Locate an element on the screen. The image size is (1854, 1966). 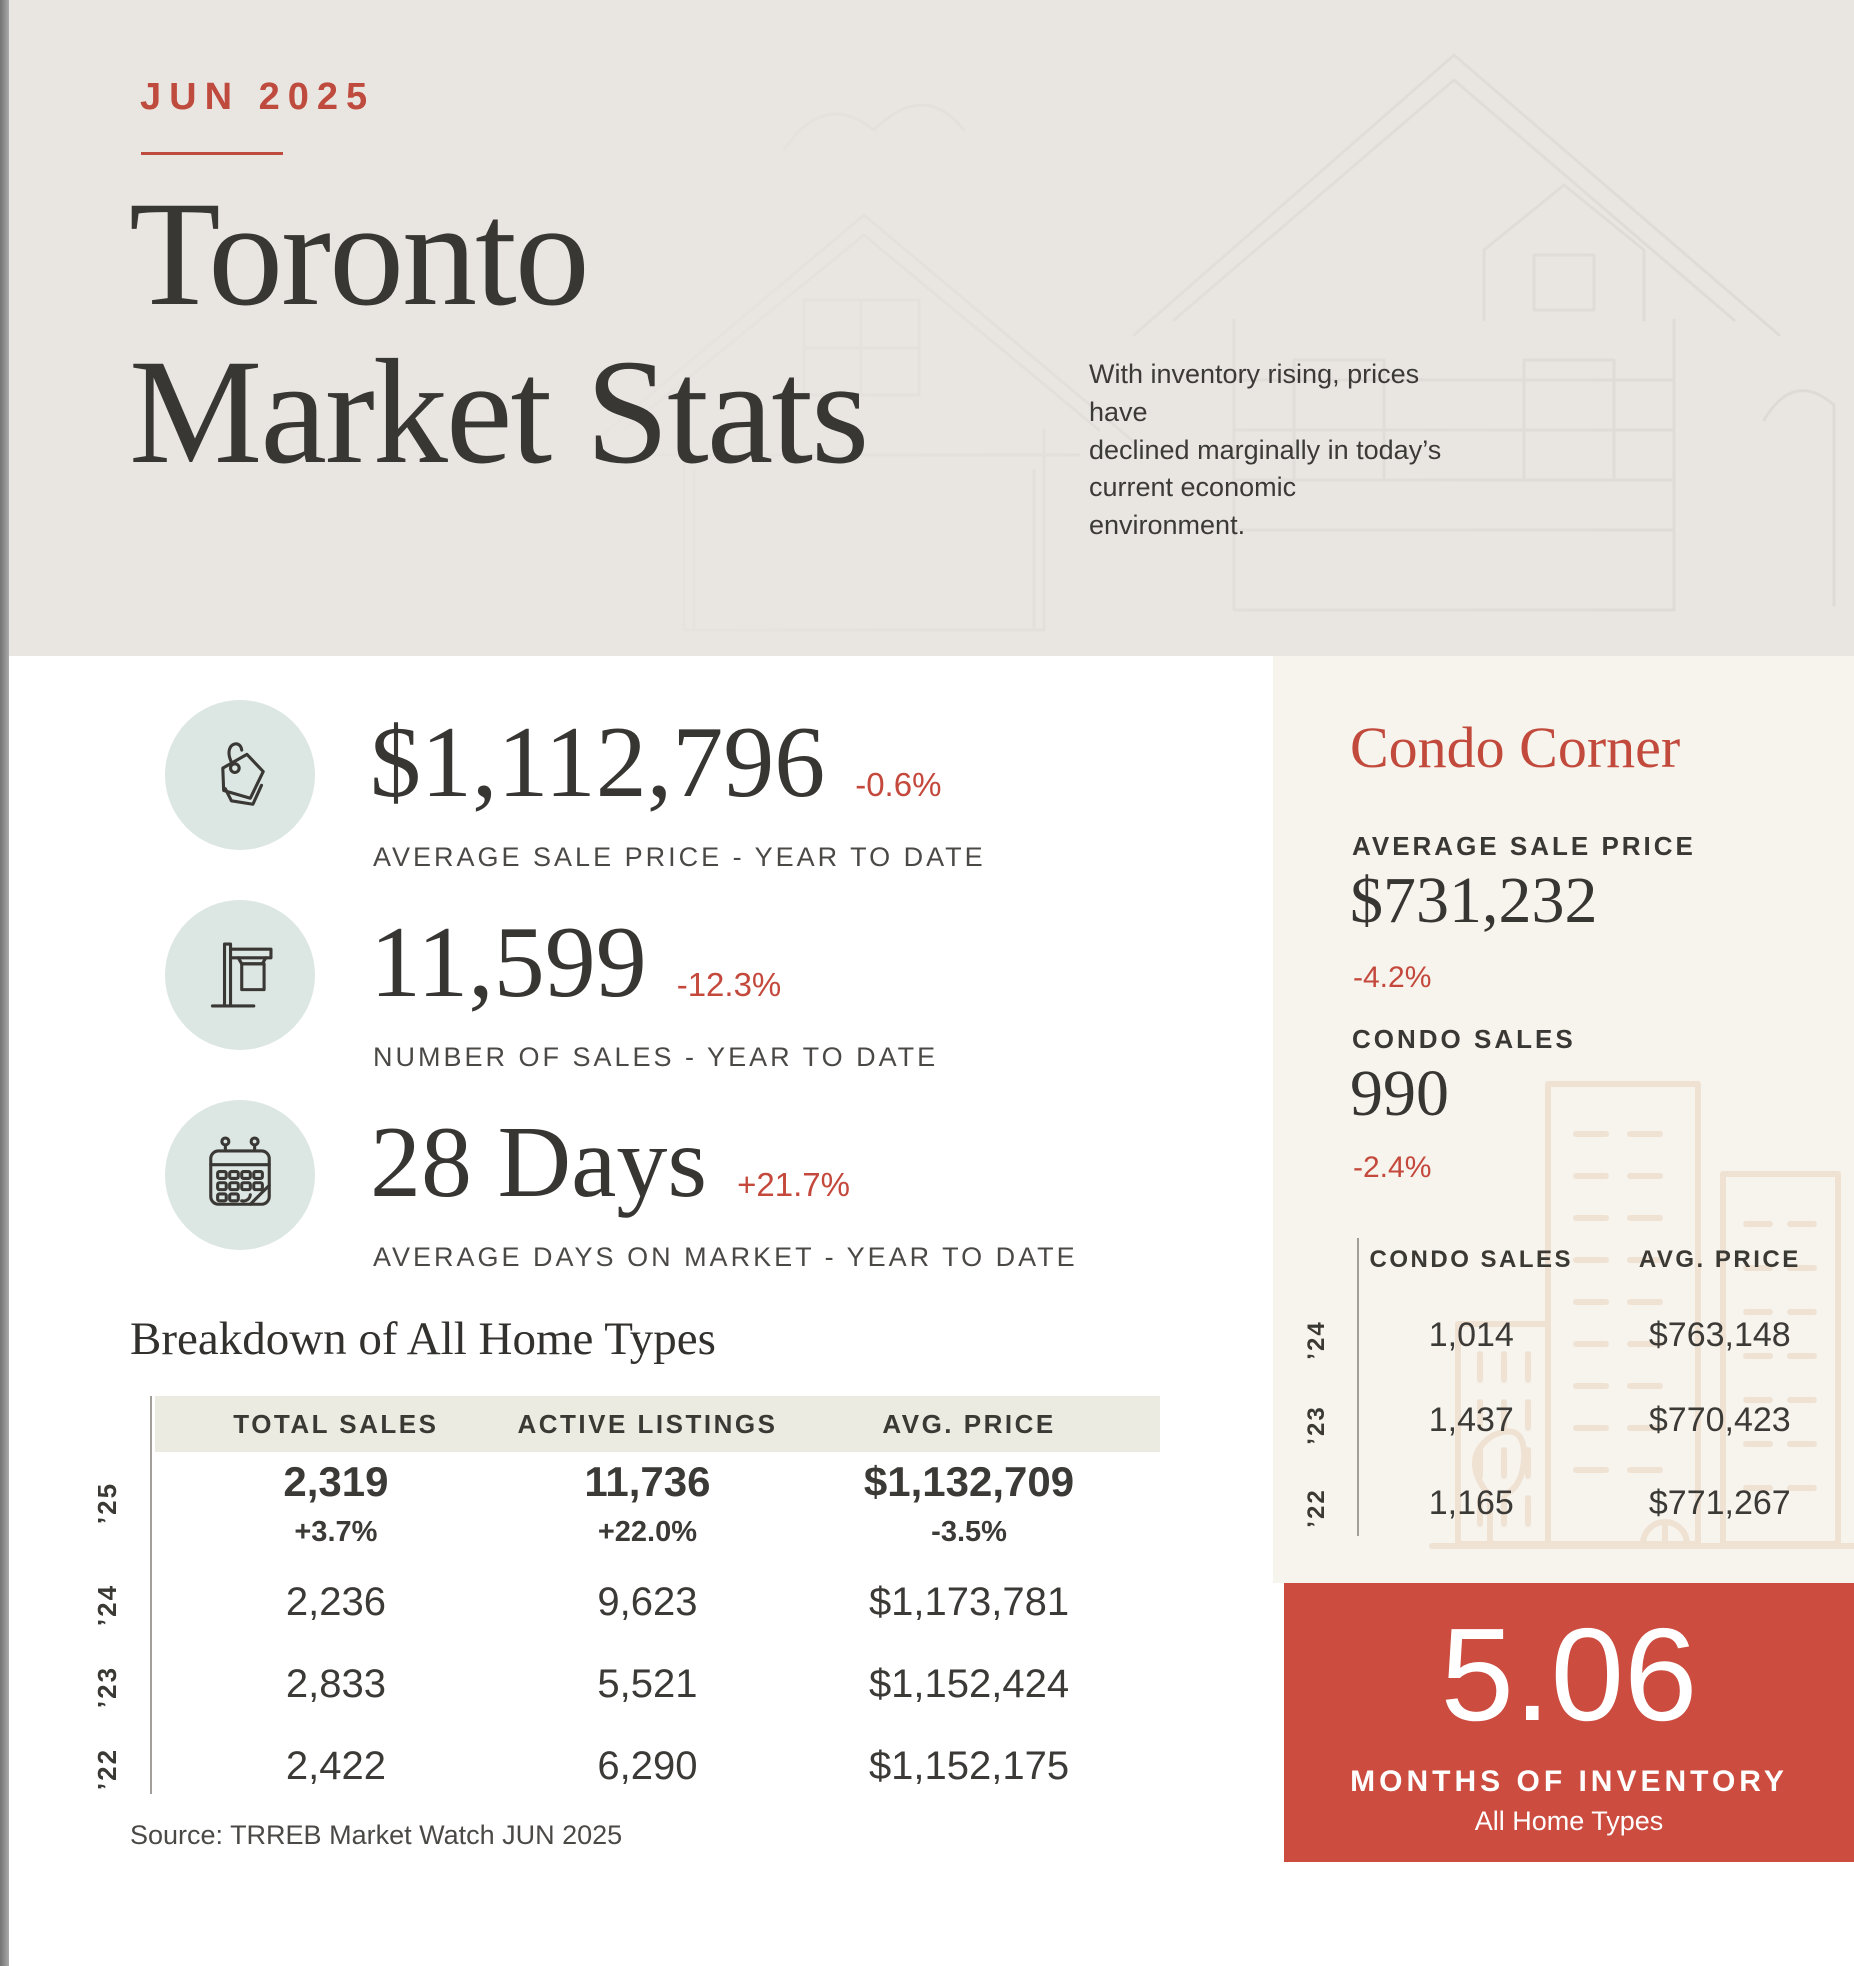
row-year-label: ’25 is located at coordinates (107, 1503).